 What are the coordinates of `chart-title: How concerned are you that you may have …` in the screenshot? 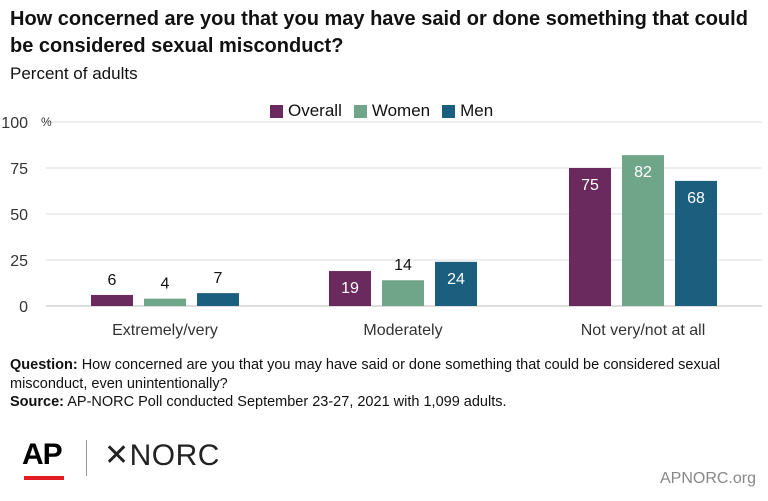 It's located at (379, 32).